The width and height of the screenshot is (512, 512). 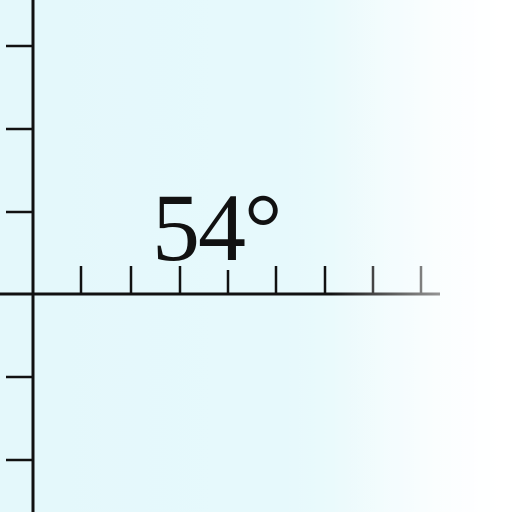 What do you see at coordinates (217, 227) in the screenshot?
I see `latitude-label: 54°` at bounding box center [217, 227].